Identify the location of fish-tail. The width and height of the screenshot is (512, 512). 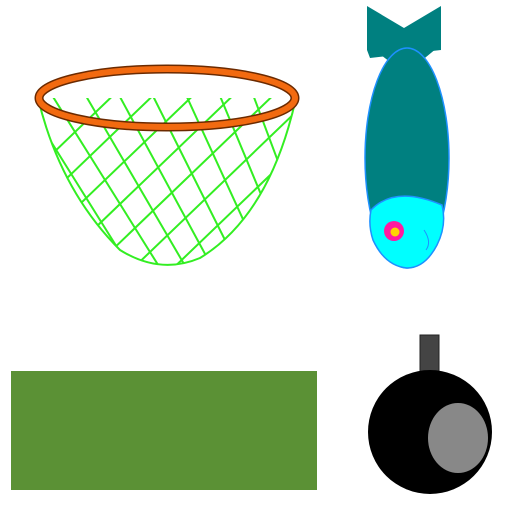
(404, 32).